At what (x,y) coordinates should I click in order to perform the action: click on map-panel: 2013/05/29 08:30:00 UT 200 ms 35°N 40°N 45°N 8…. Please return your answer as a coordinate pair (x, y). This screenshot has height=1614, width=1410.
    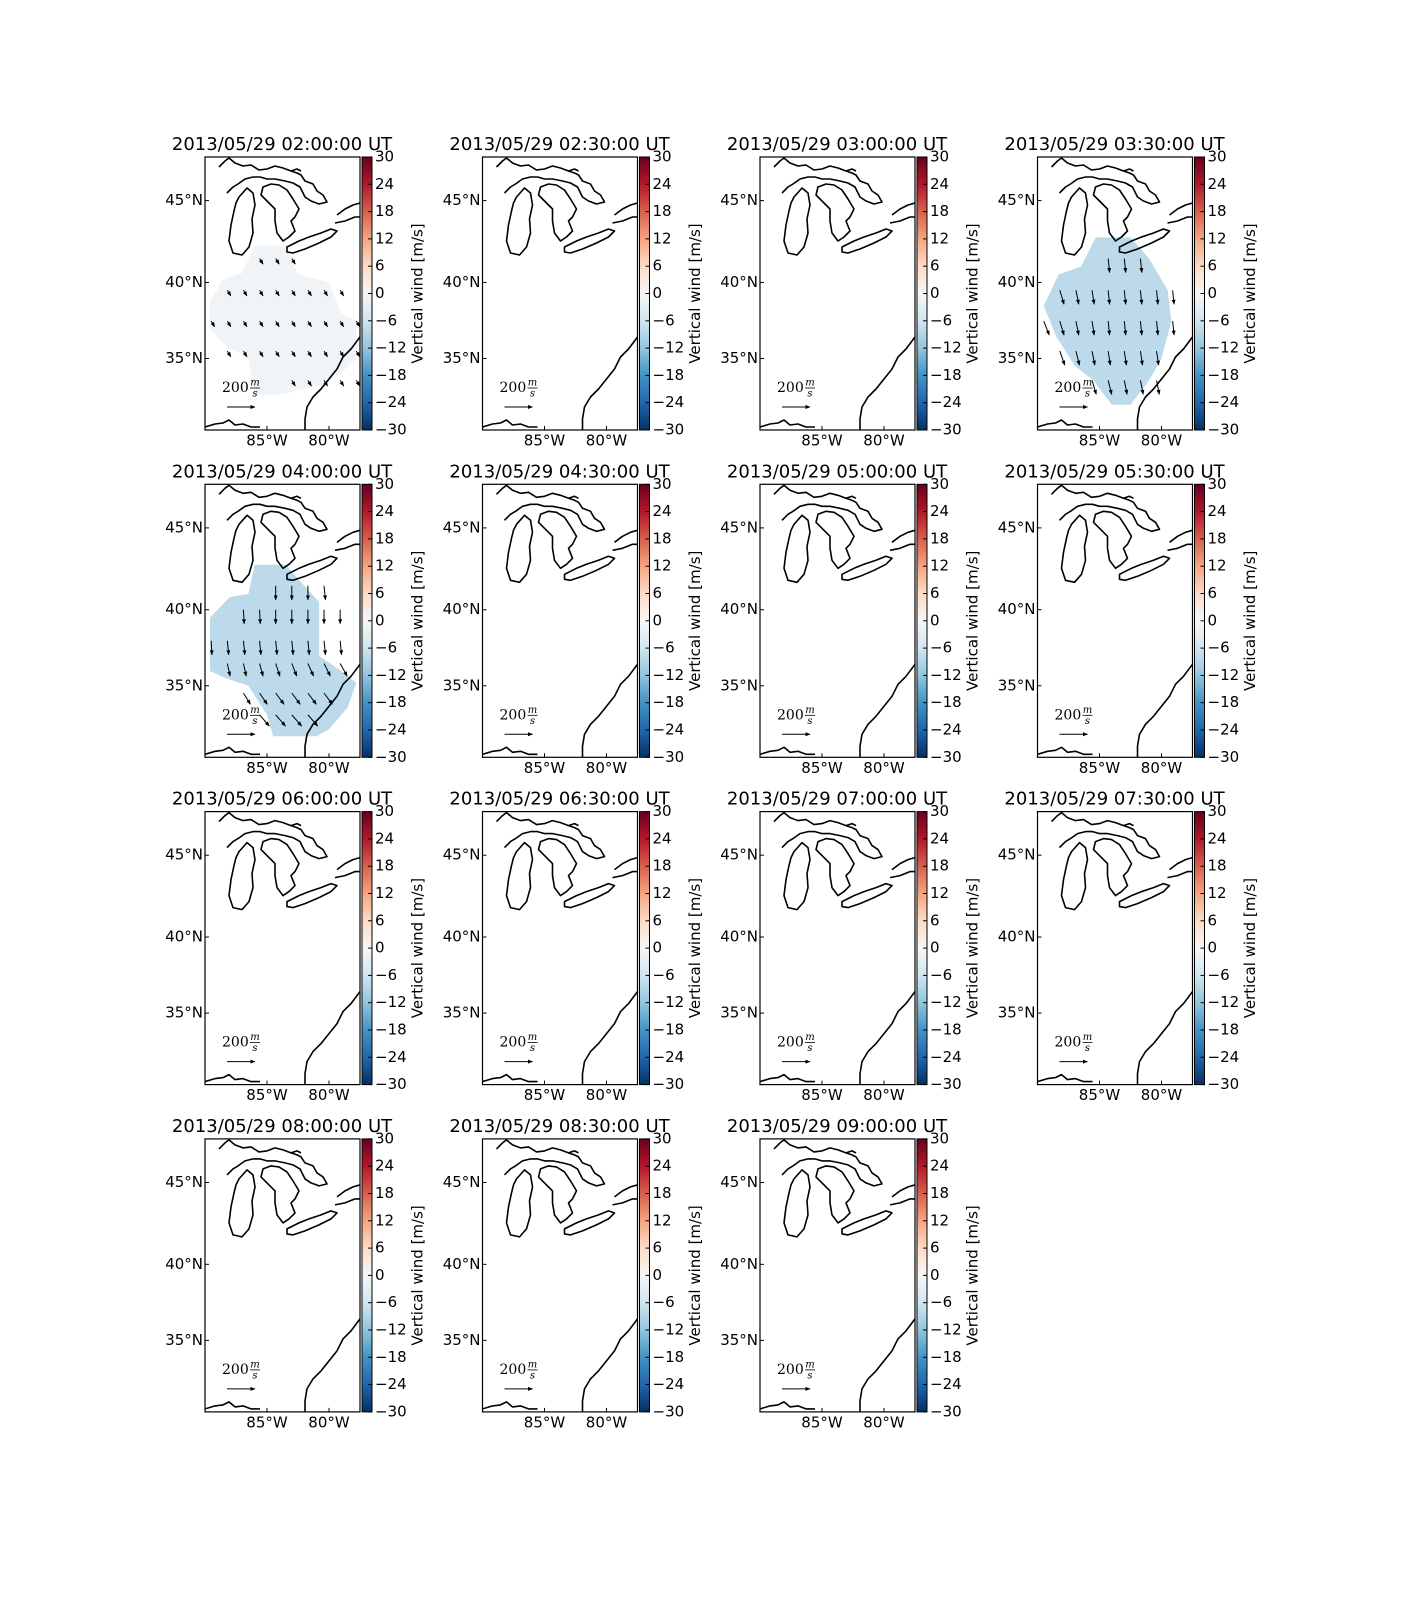
    Looking at the image, I should click on (573, 1274).